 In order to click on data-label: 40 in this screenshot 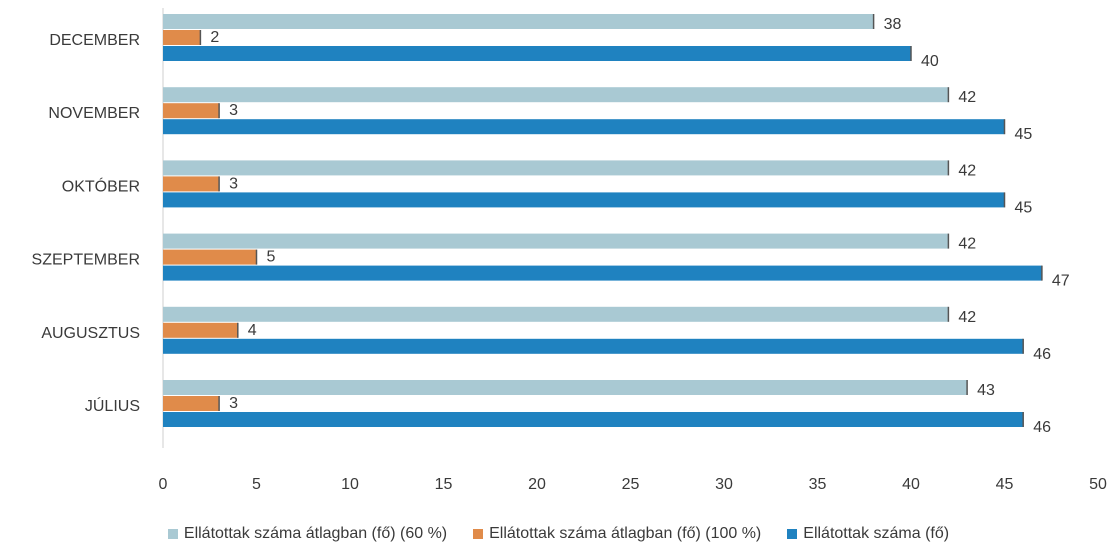, I will do `click(930, 61)`.